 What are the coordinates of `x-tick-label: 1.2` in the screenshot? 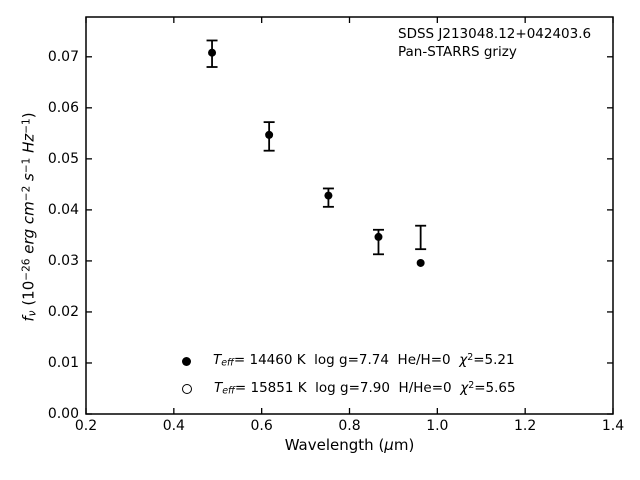 It's located at (525, 426).